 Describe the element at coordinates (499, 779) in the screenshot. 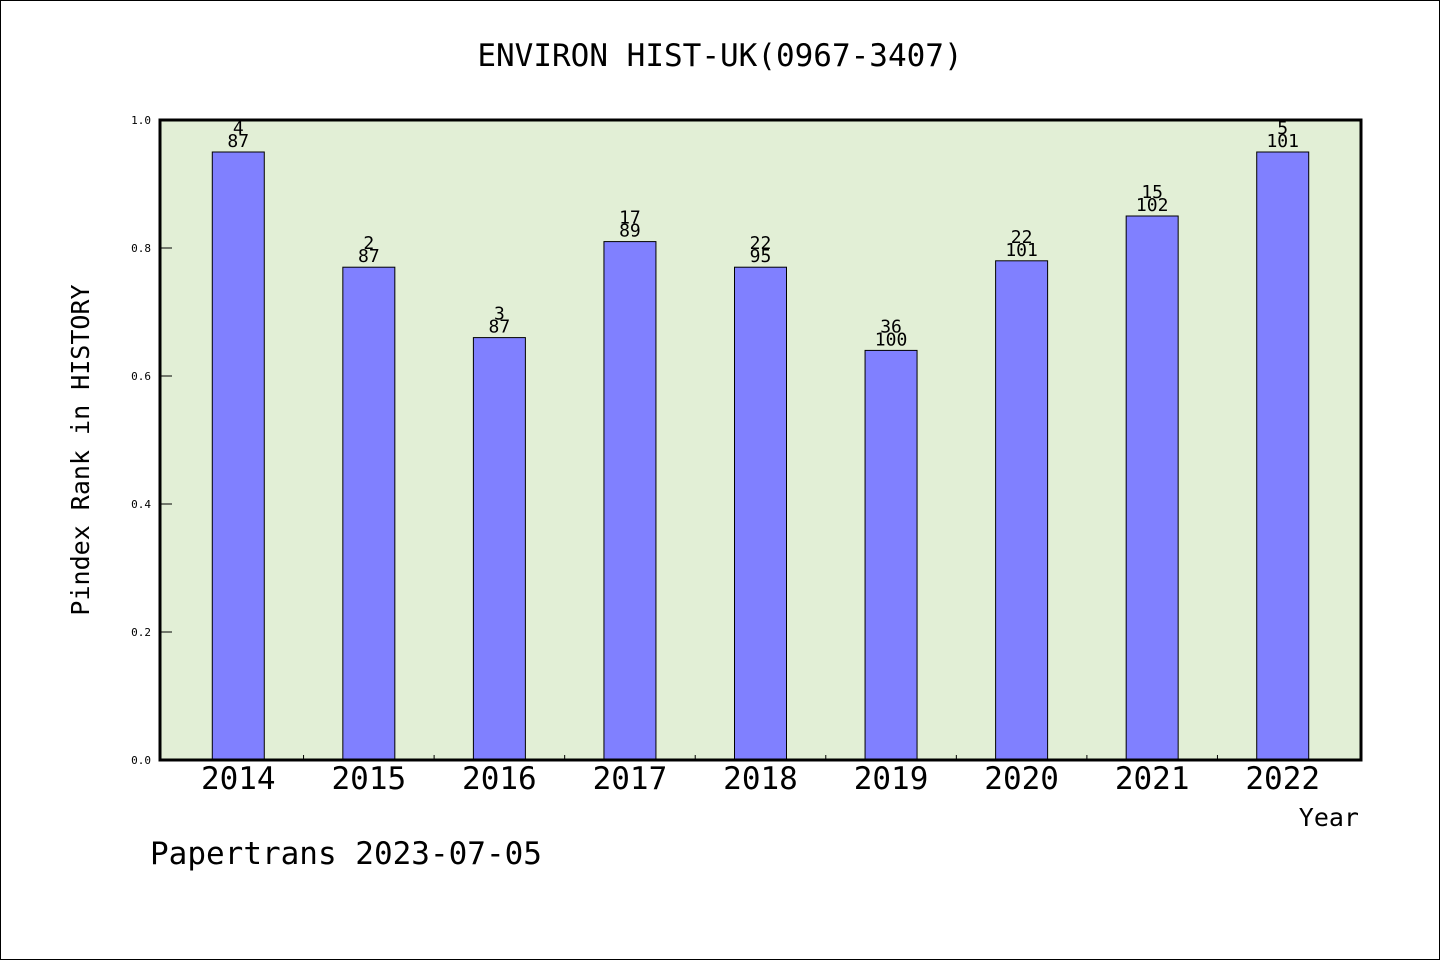

I see `x-tick-label: 2016` at that location.